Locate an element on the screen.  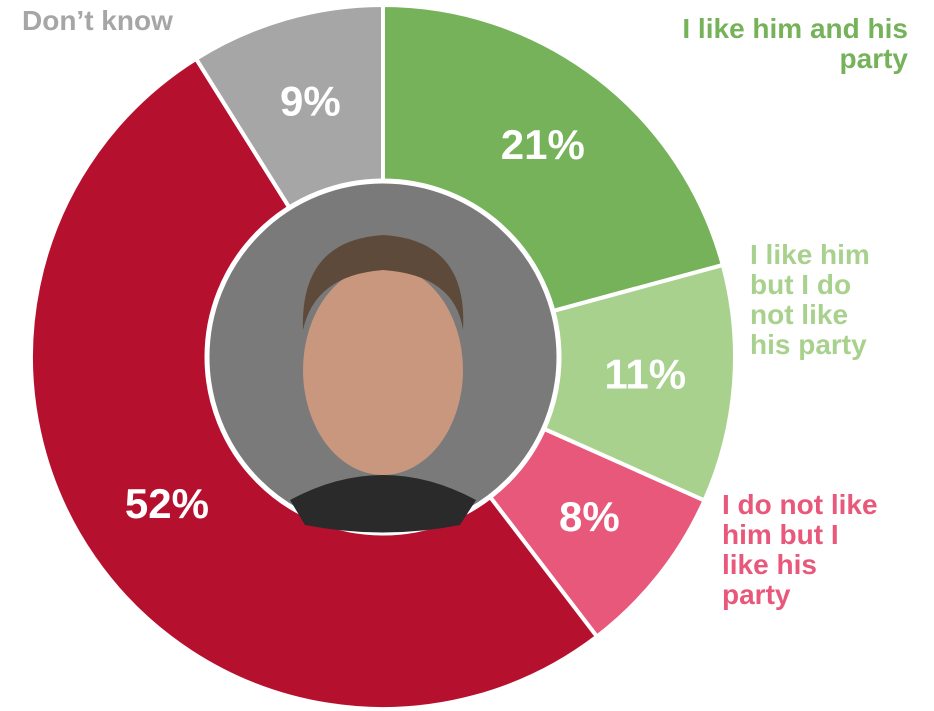
category-label: I like him and his party is located at coordinates (795, 43).